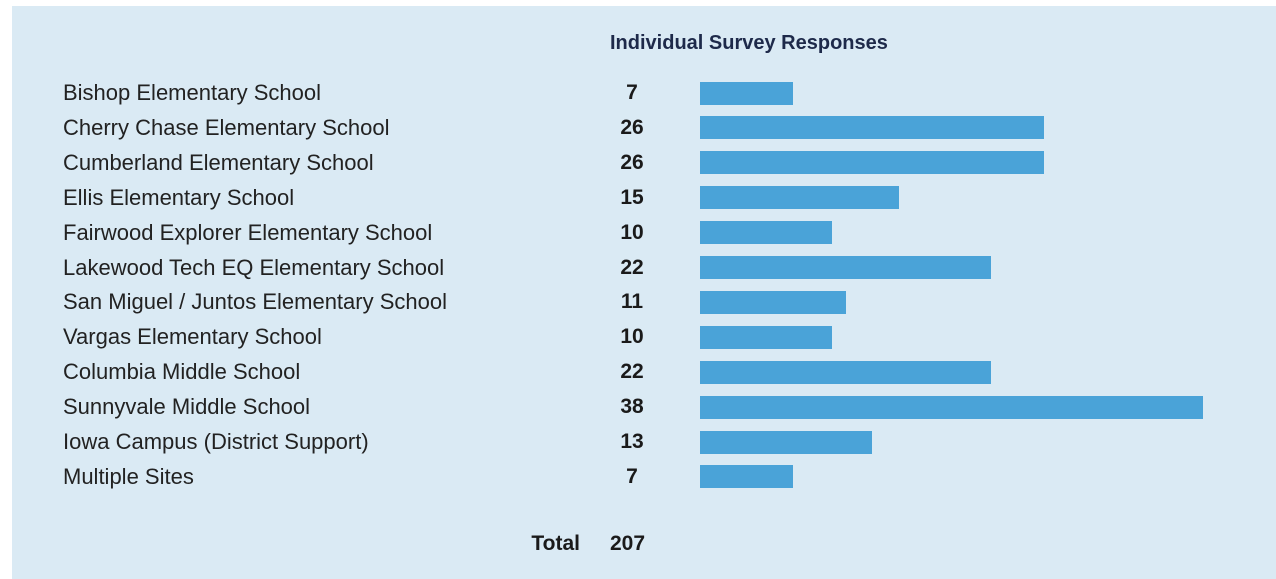 The height and width of the screenshot is (579, 1276). I want to click on category-label: Multiple Sites, so click(128, 476).